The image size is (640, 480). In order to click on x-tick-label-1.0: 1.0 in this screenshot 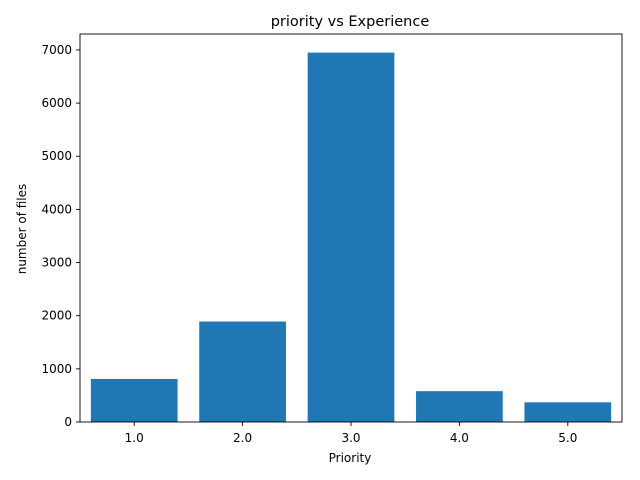, I will do `click(134, 438)`.